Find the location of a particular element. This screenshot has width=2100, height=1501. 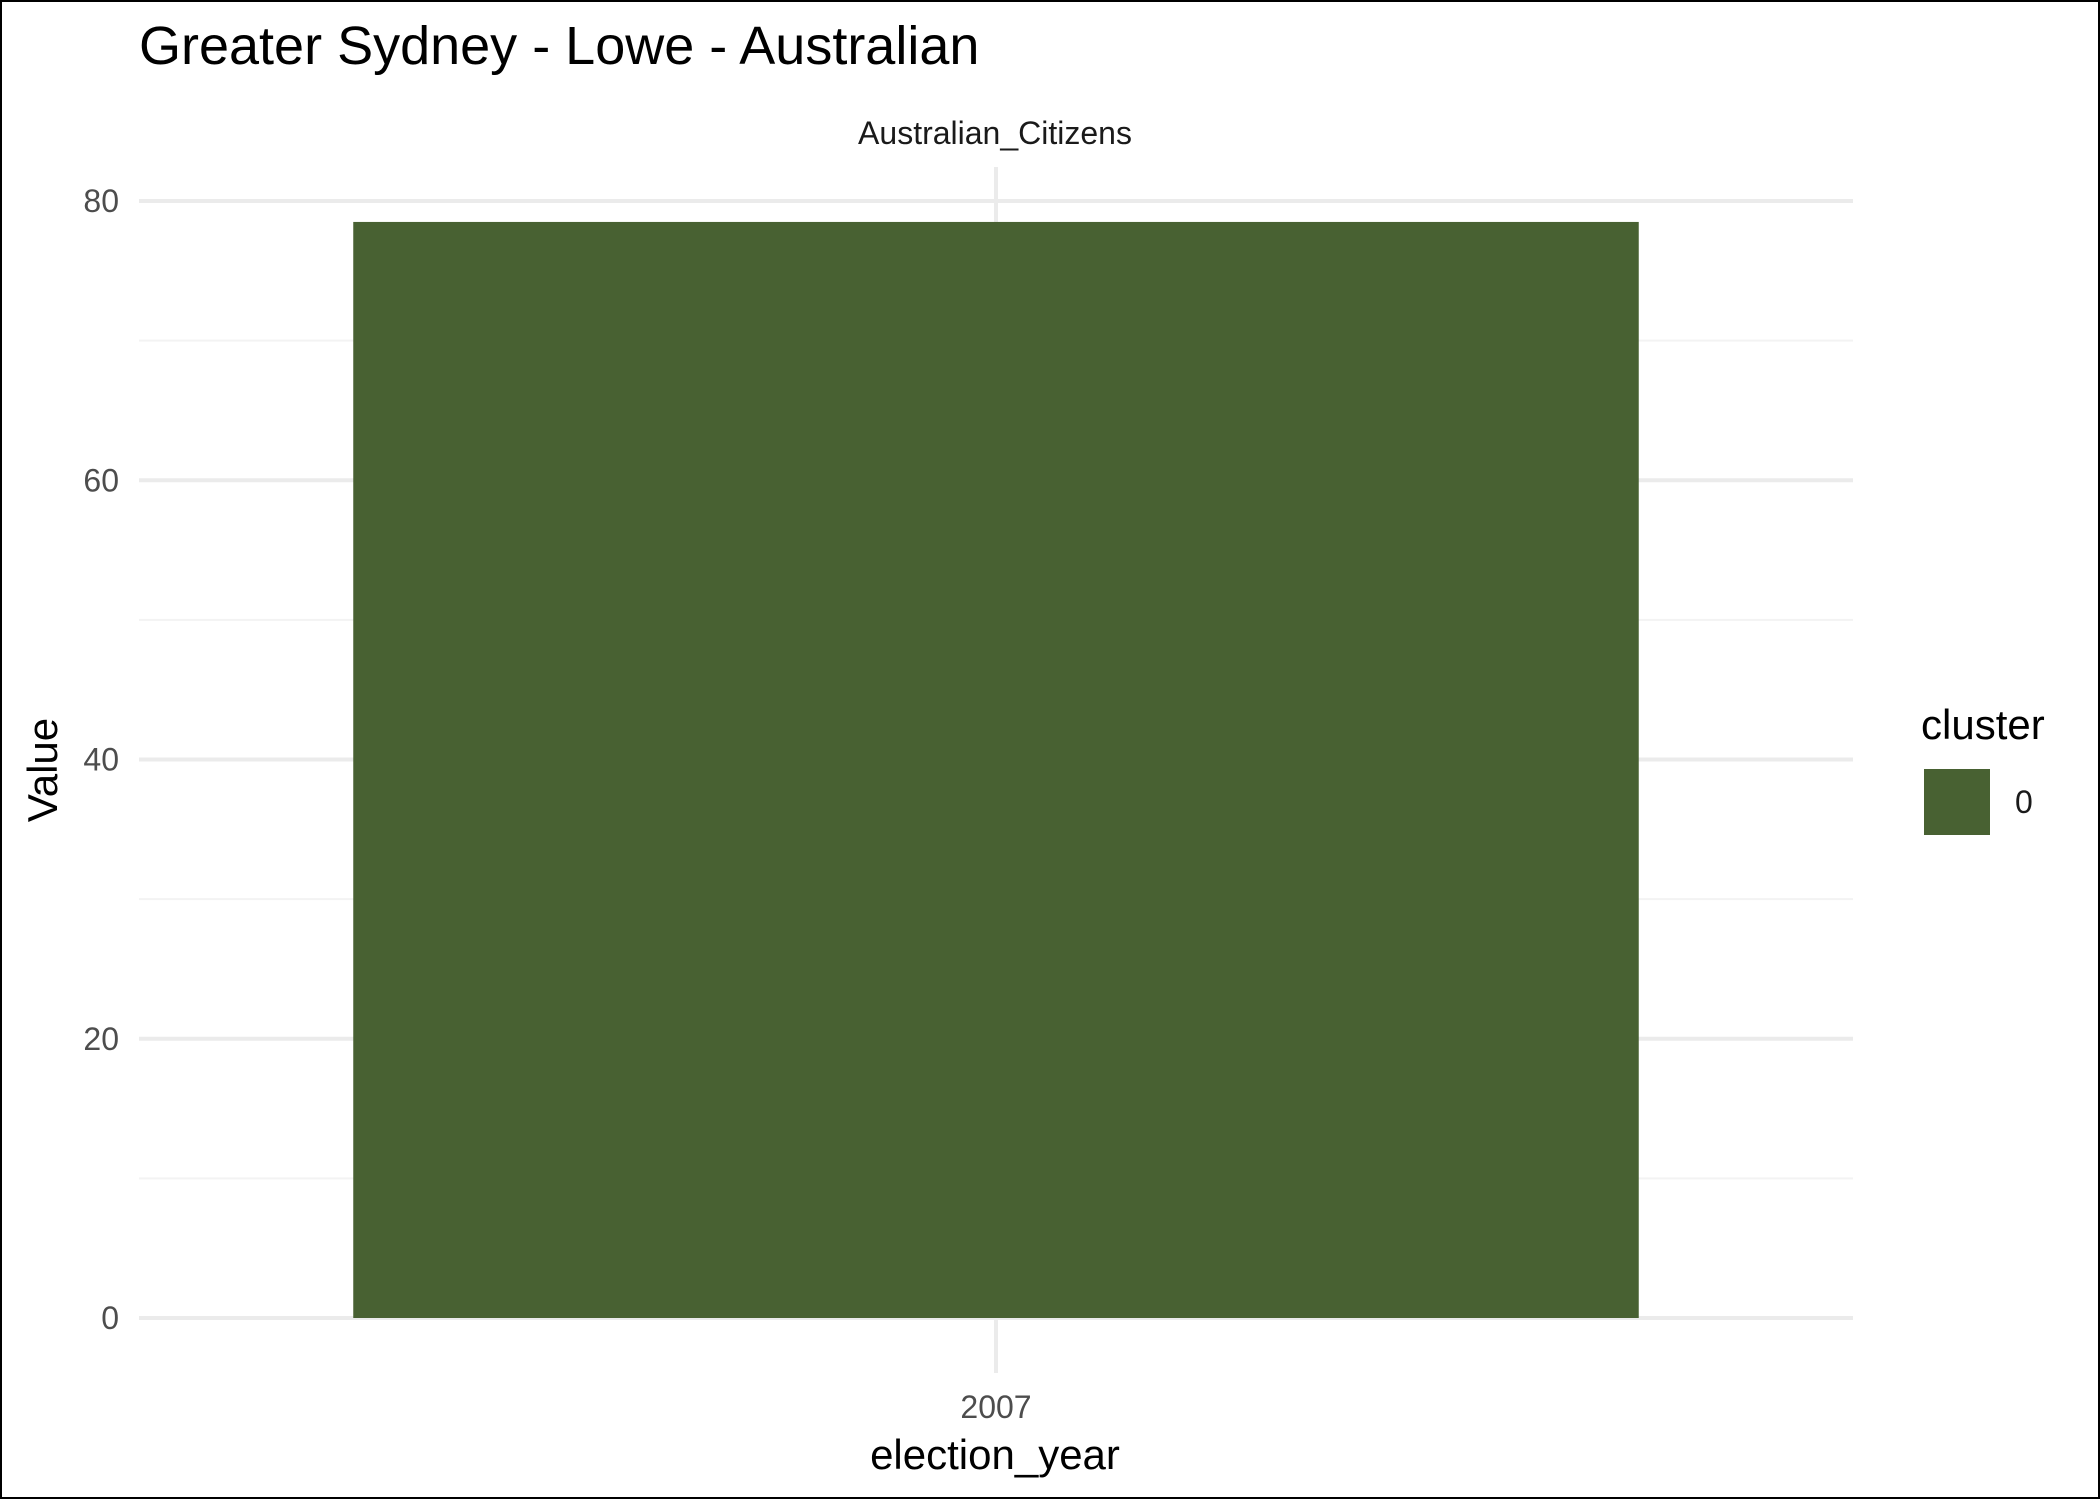

y-tick-label: 80 is located at coordinates (101, 201).